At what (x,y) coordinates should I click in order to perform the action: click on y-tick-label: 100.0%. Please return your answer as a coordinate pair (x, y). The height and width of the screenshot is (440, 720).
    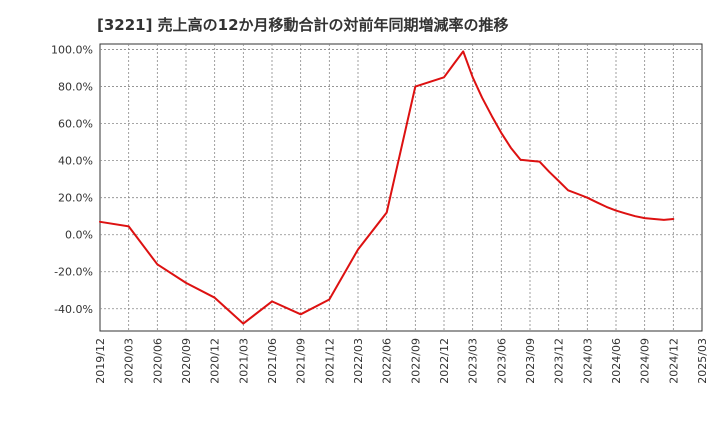
    Looking at the image, I should click on (72, 50).